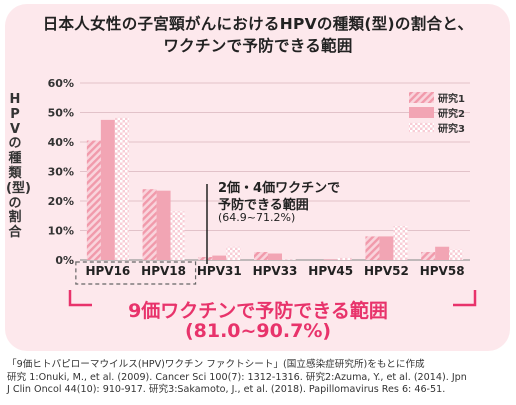 Image resolution: width=516 pixels, height=405 pixels. I want to click on bivalent-quadrivalent-bracket, so click(136, 273).